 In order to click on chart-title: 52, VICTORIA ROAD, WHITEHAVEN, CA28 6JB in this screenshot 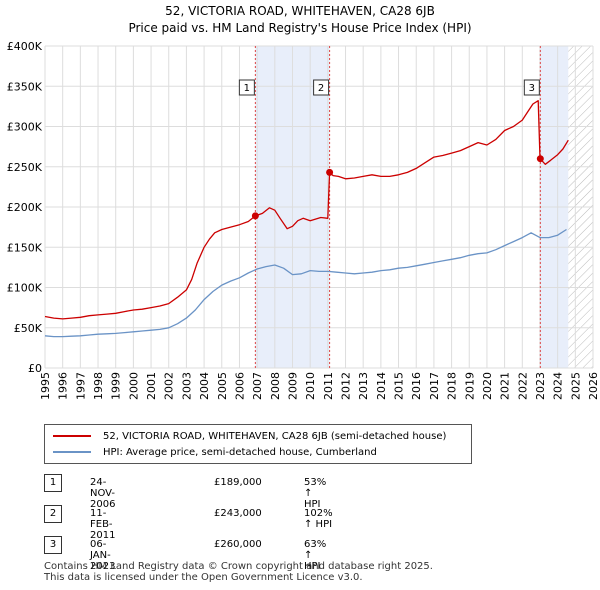, I will do `click(300, 11)`.